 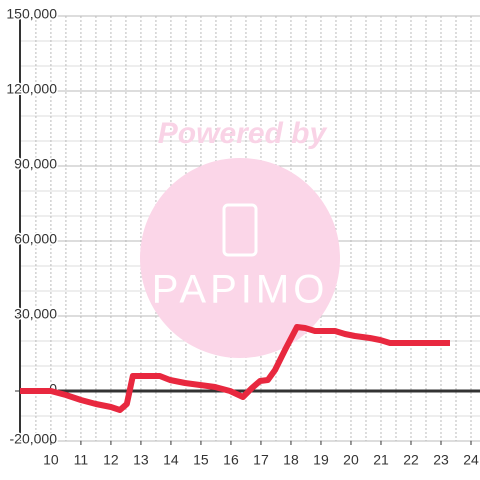 What do you see at coordinates (35, 239) in the screenshot?
I see `y-tick-label: 60,000` at bounding box center [35, 239].